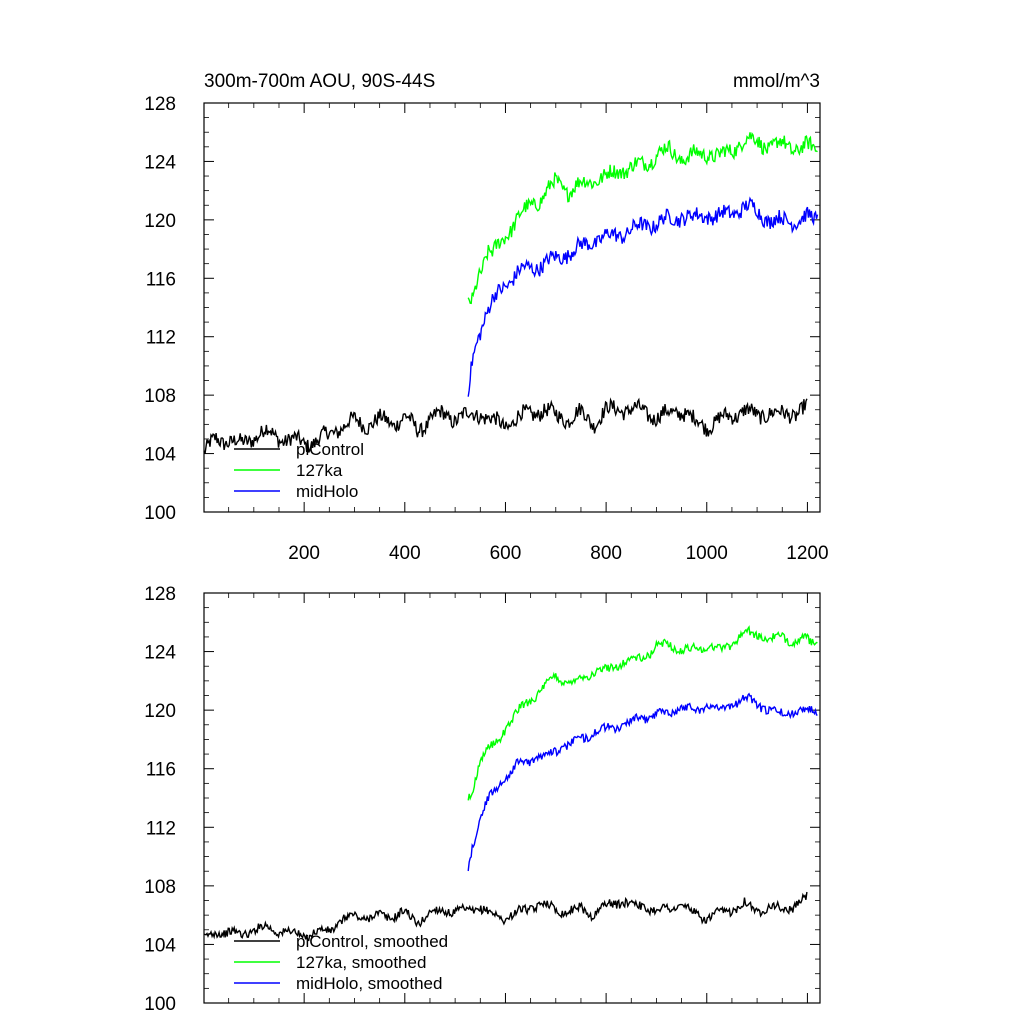 This screenshot has height=1024, width=1024. I want to click on series-line-127ka, so click(642, 218).